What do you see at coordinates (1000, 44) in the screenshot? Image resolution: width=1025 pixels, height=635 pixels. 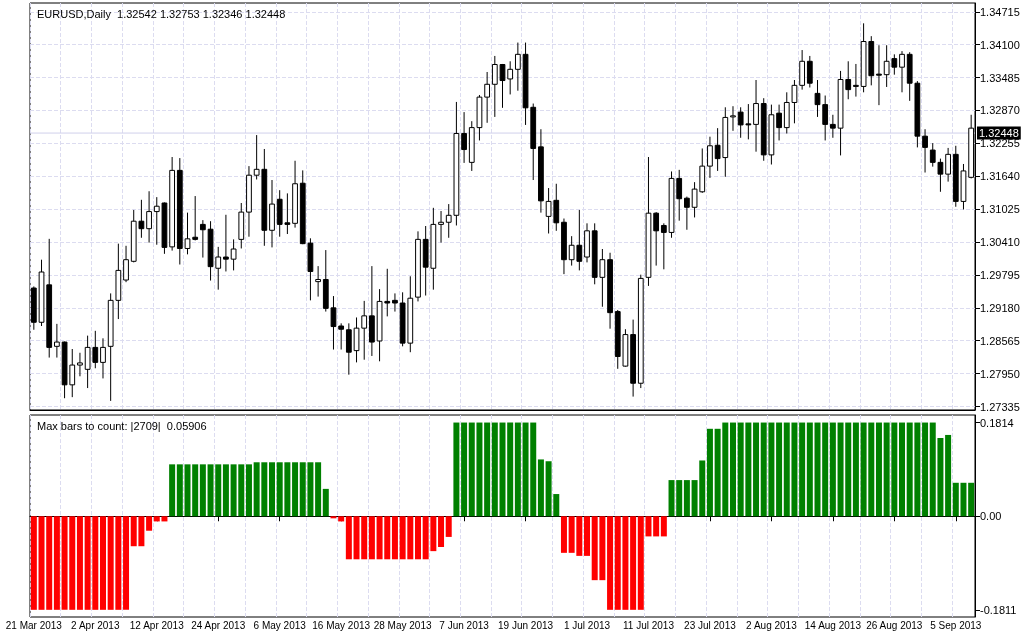 I see `y-tick-label: 1.34100` at bounding box center [1000, 44].